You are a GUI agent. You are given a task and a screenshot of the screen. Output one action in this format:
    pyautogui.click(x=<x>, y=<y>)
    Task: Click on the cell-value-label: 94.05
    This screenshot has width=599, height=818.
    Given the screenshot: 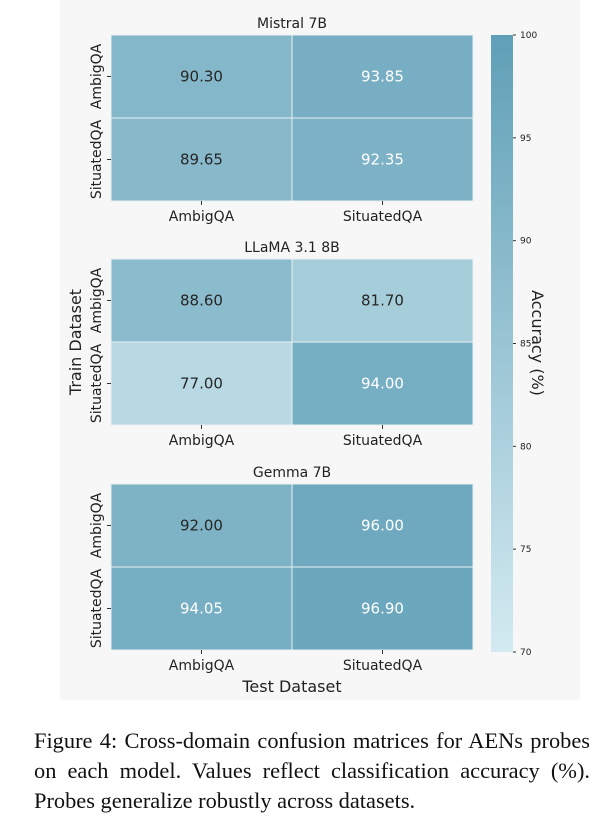 What is the action you would take?
    pyautogui.click(x=201, y=609)
    